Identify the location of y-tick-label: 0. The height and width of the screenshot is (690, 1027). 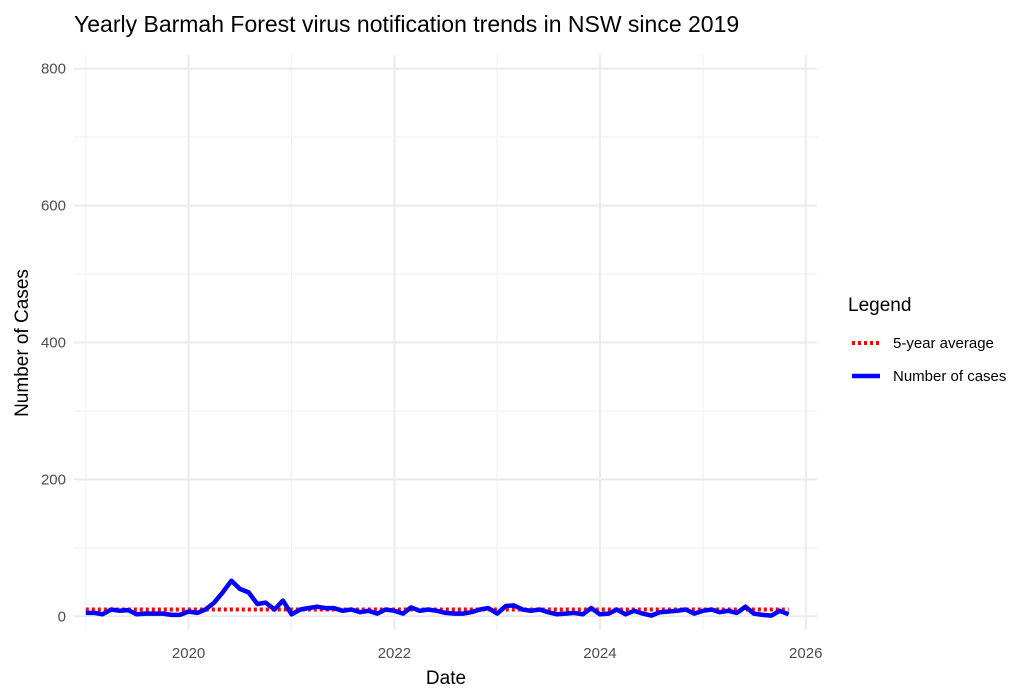
(62, 616).